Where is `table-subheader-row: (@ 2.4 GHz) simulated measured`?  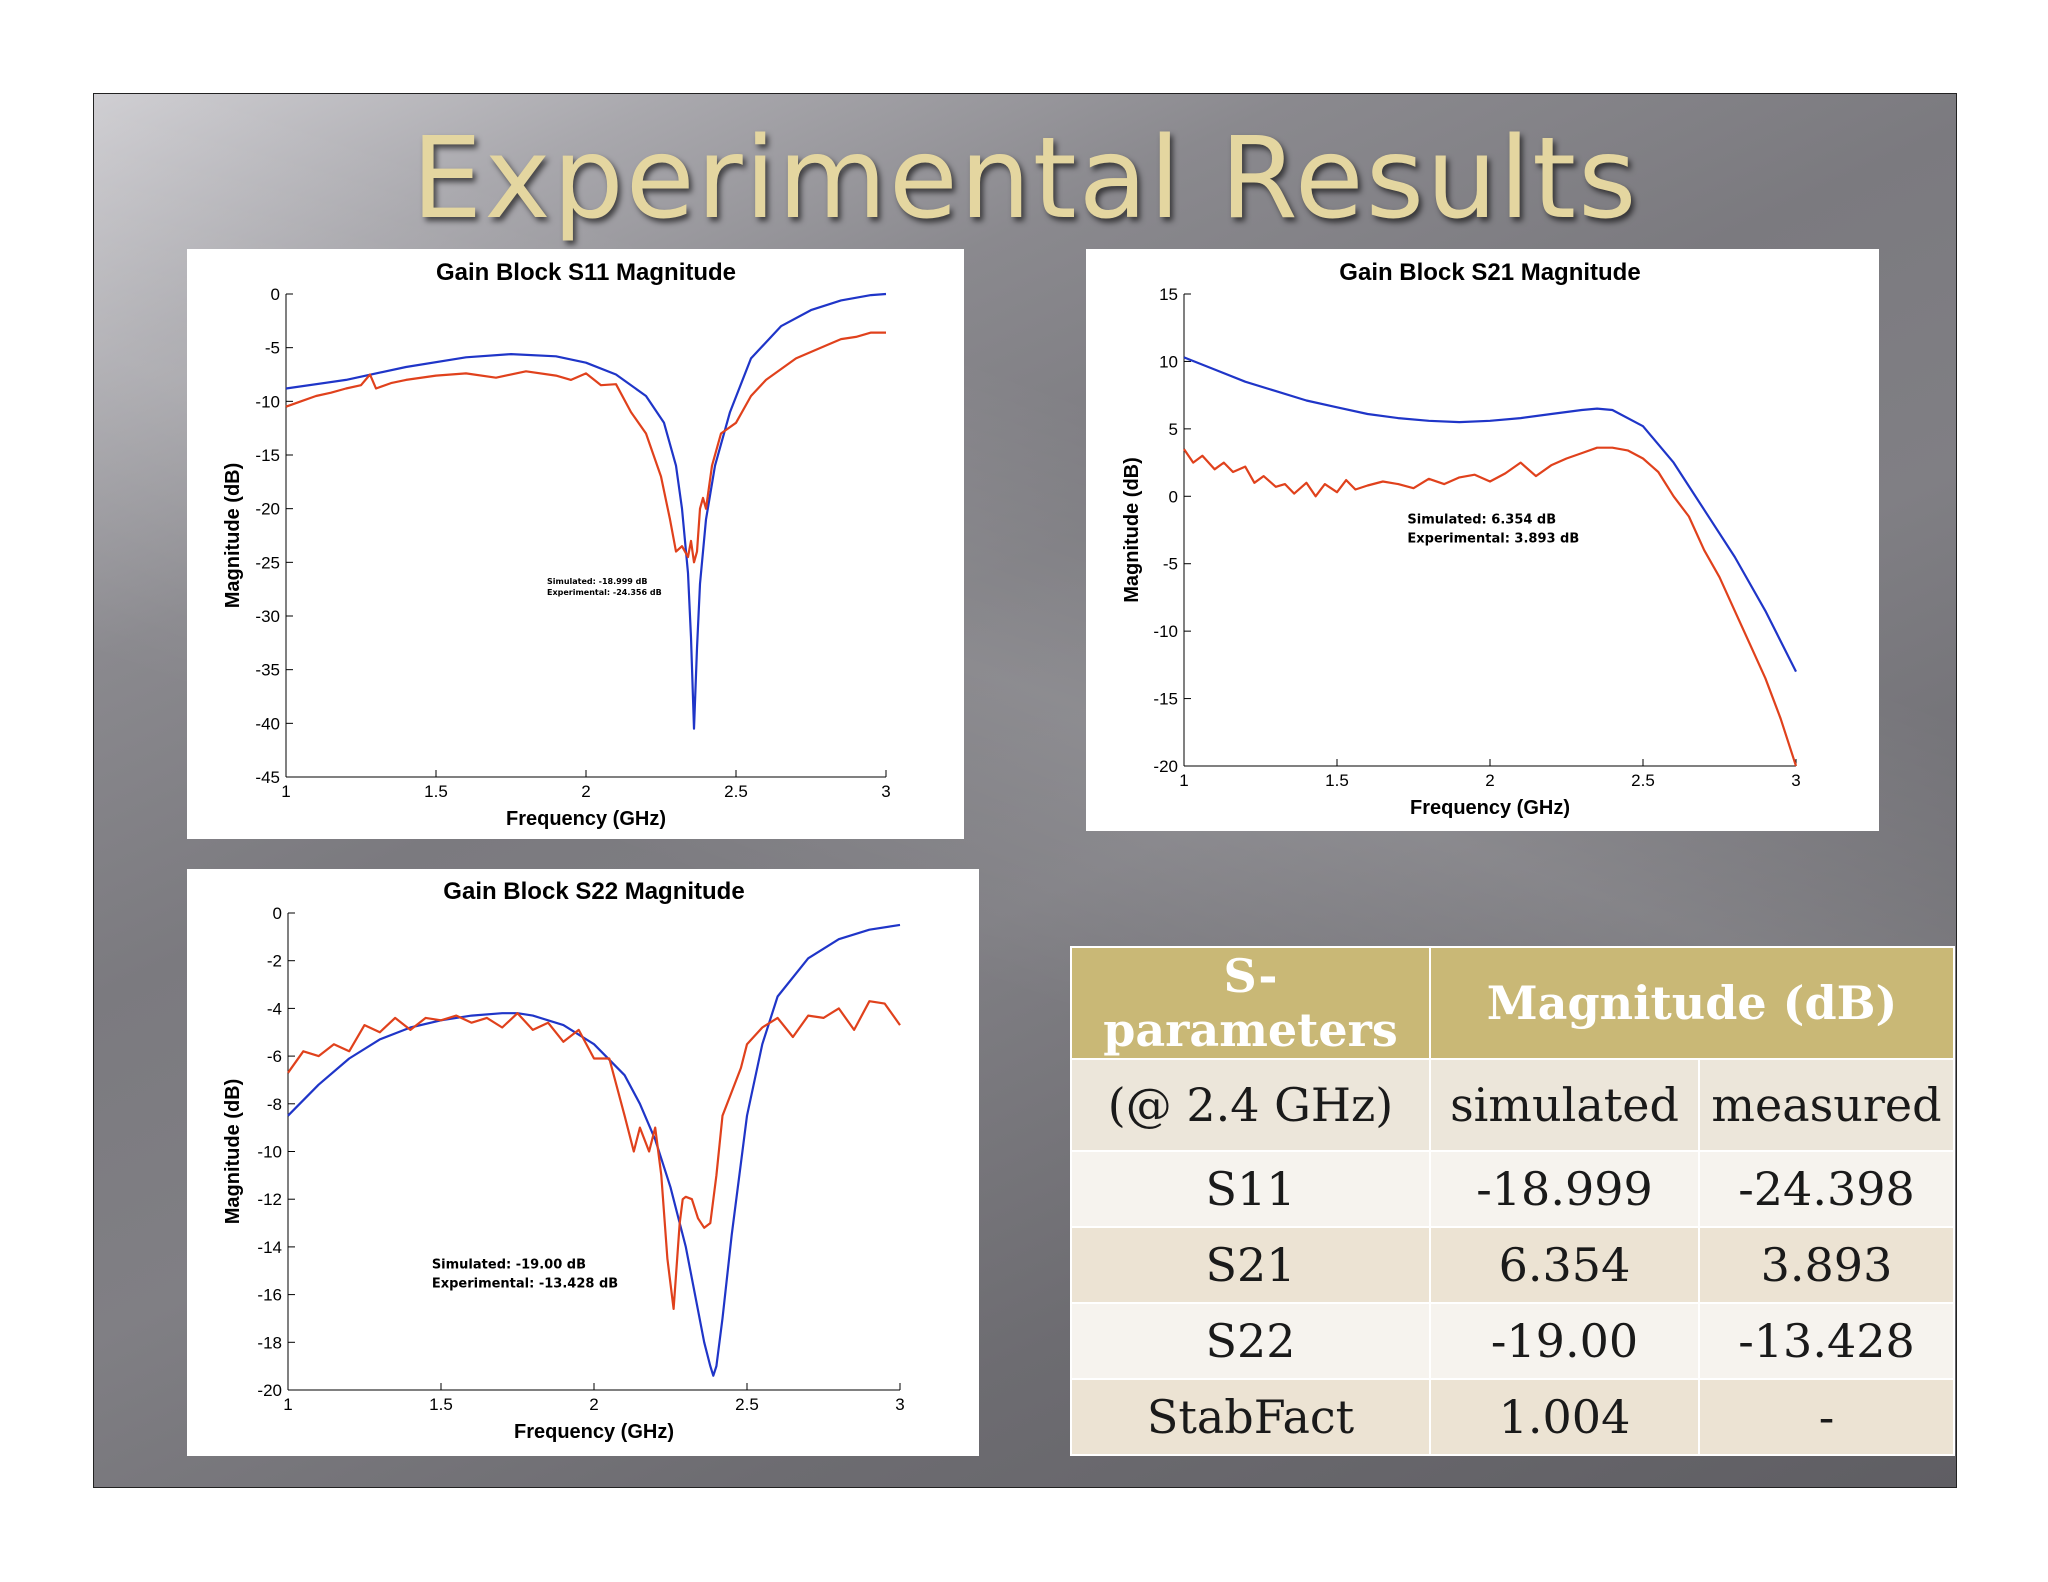 table-subheader-row: (@ 2.4 GHz) simulated measured is located at coordinates (1512, 1105).